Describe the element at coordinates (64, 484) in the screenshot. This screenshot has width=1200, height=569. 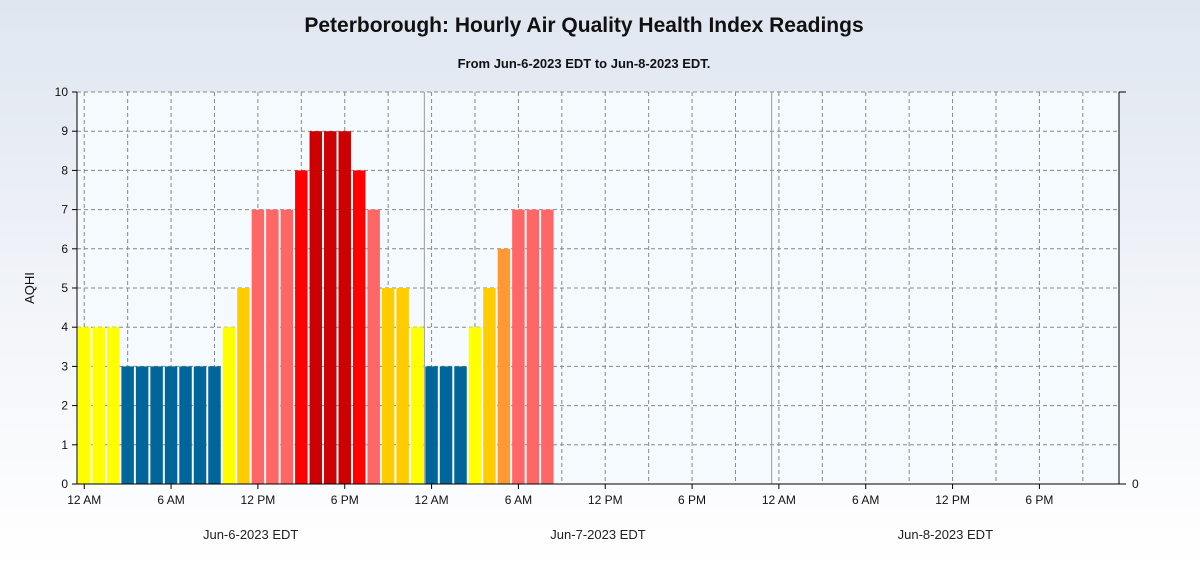
I see `y-tick-label: 0` at that location.